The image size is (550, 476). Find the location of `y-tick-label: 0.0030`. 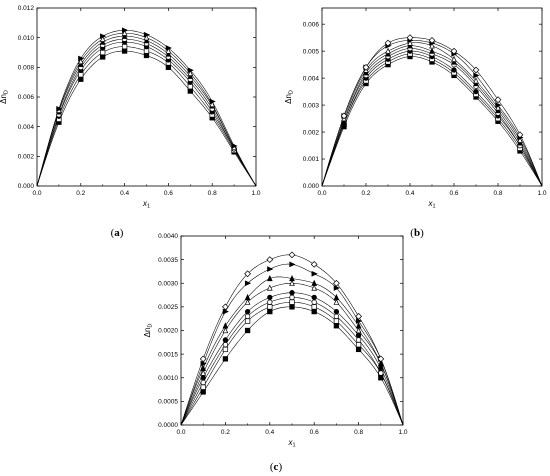

y-tick-label: 0.0030 is located at coordinates (168, 283).